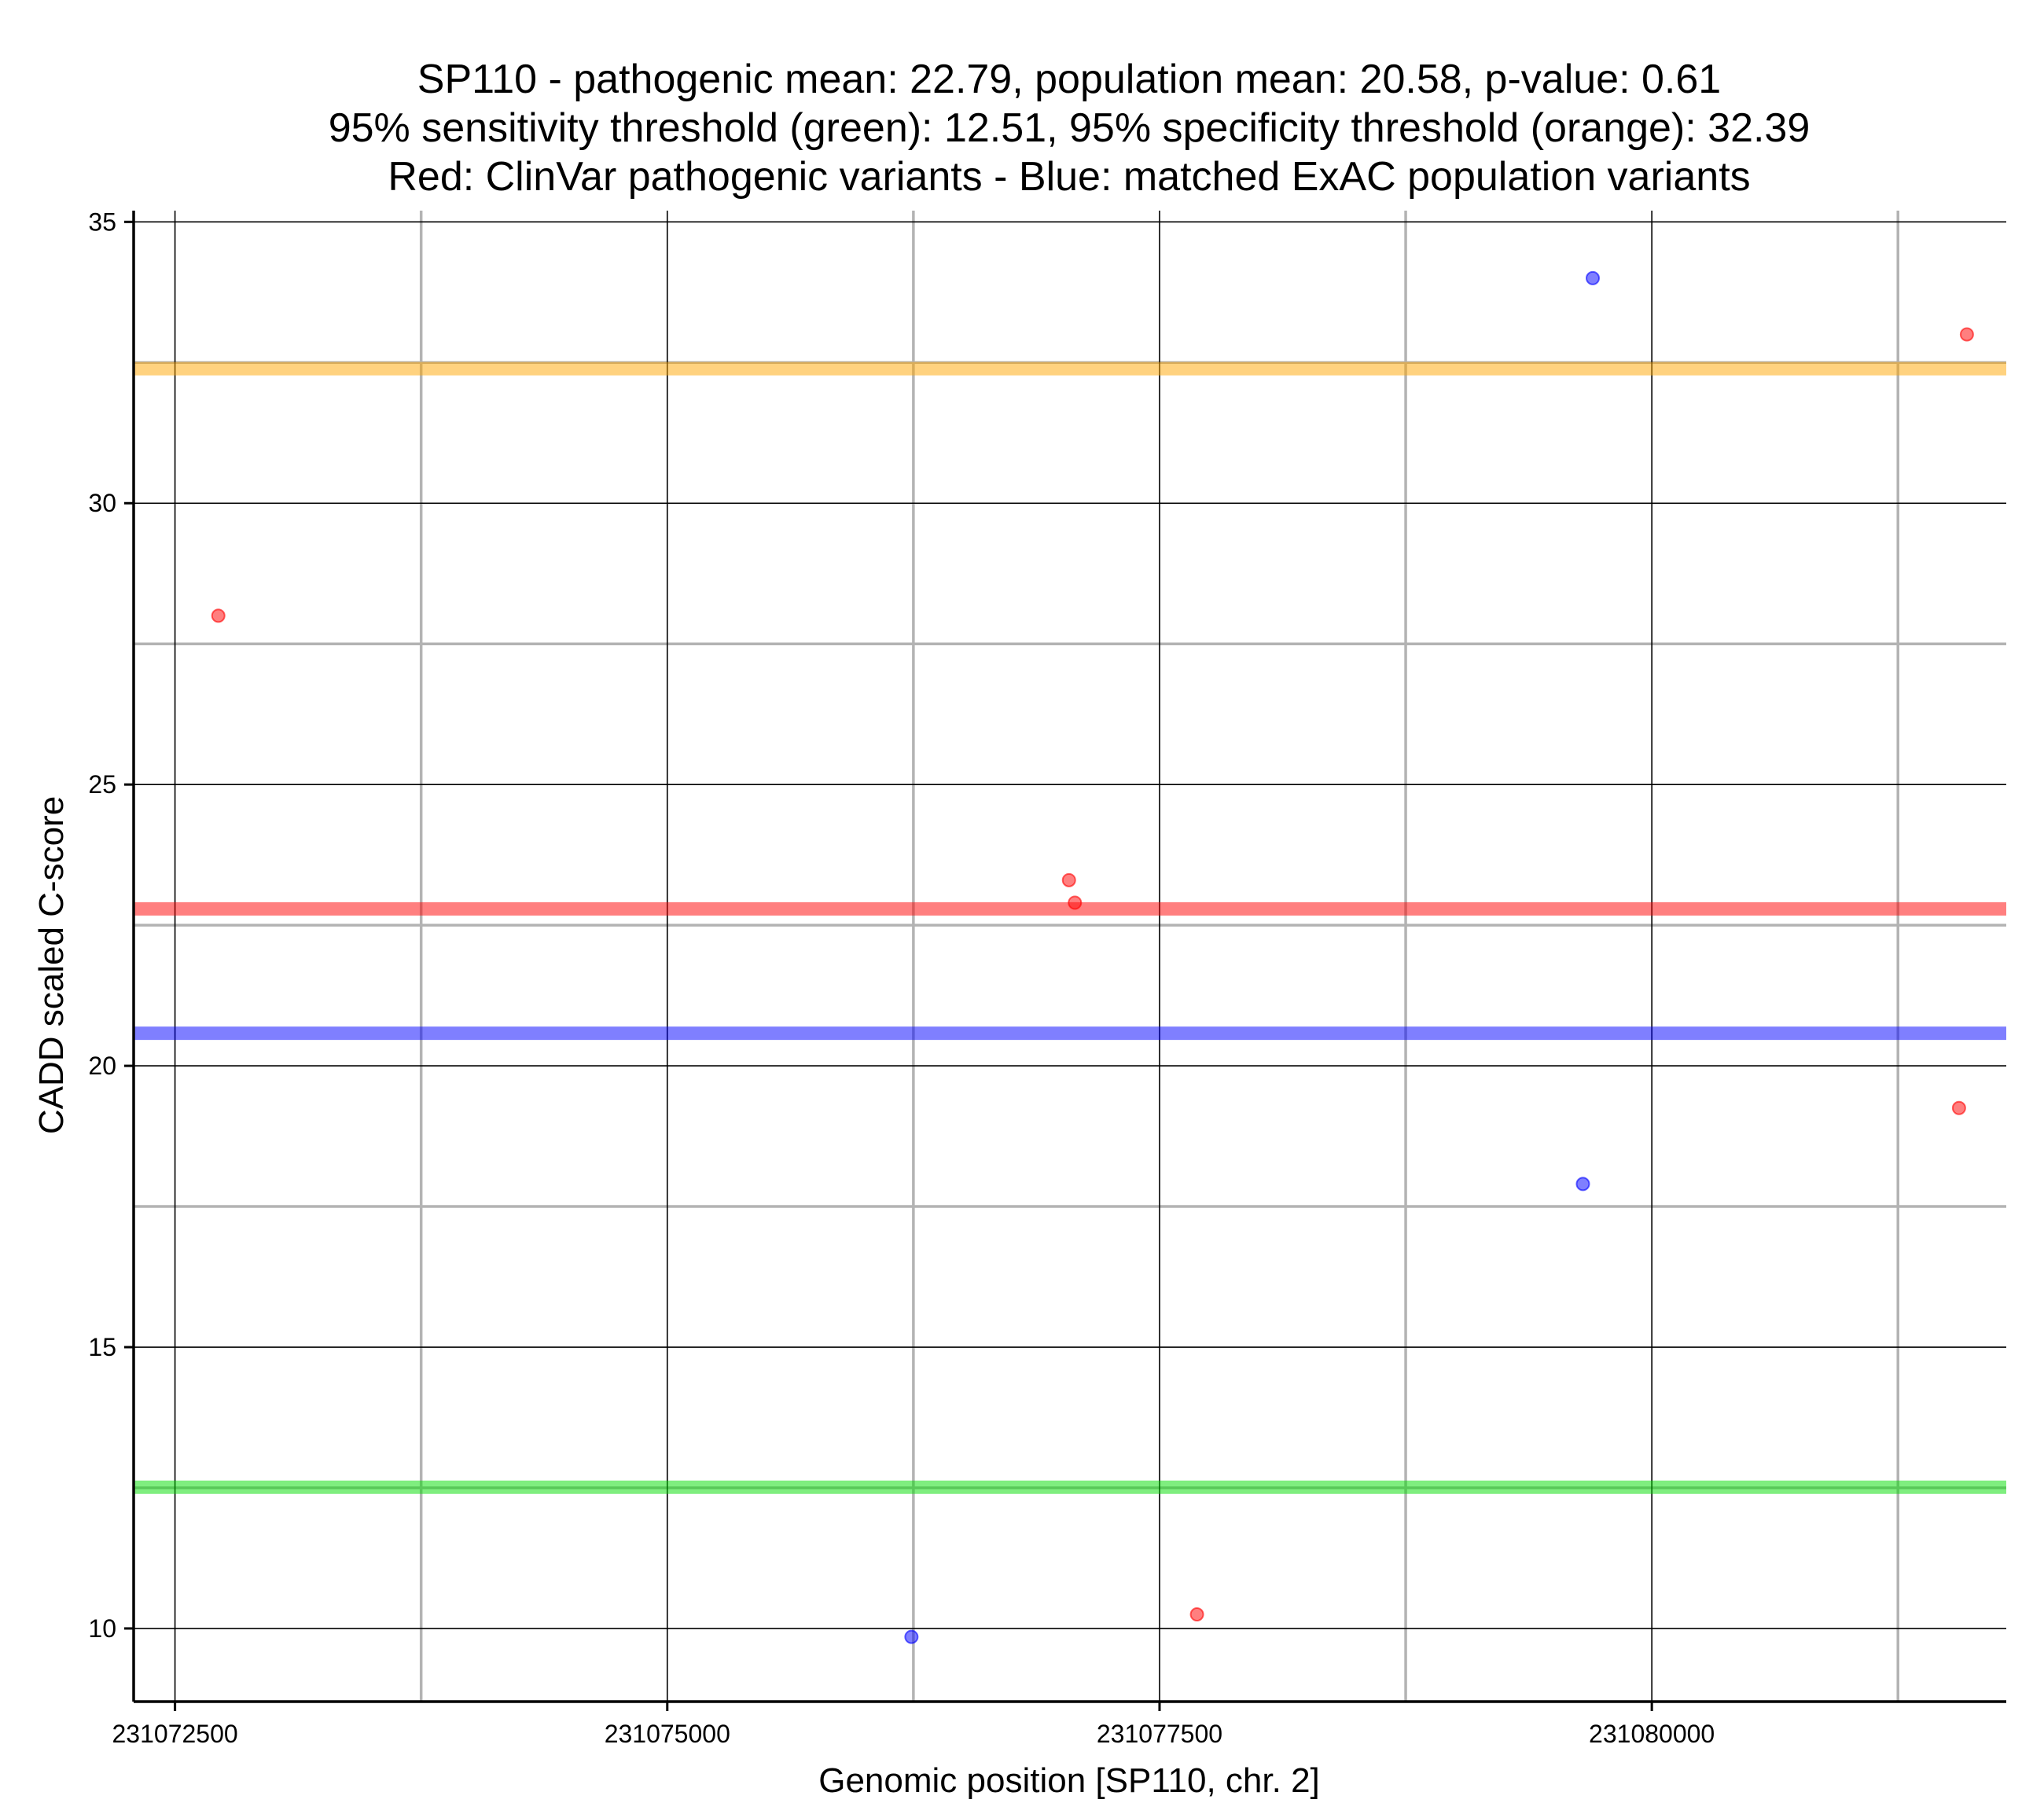 This screenshot has height=1814, width=2044. What do you see at coordinates (102, 503) in the screenshot?
I see `y-tick-label: 30` at bounding box center [102, 503].